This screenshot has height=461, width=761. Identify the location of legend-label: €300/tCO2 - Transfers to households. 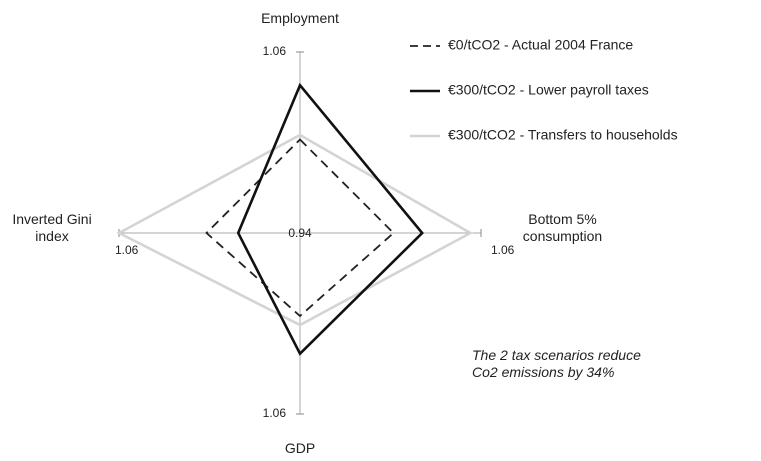
(563, 135).